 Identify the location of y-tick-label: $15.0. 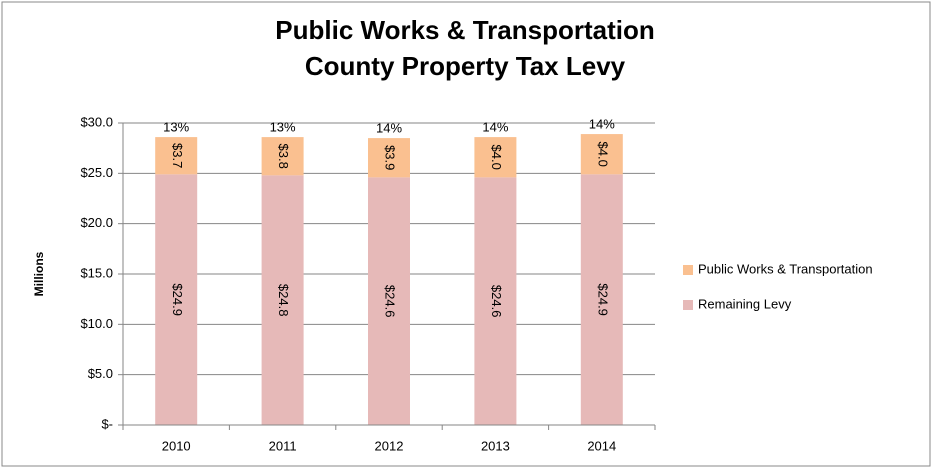
(96, 272).